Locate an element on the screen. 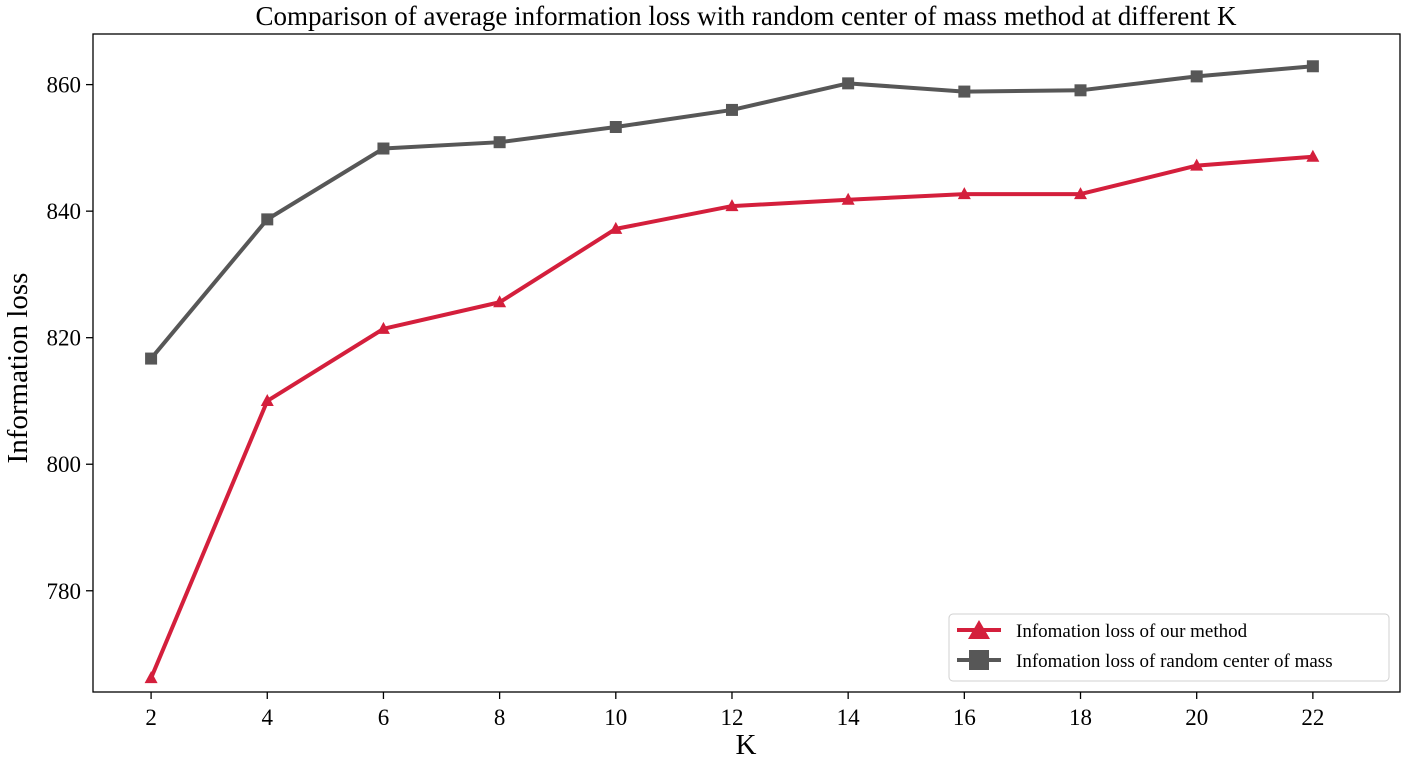 The width and height of the screenshot is (1405, 759). y-axis-ticks: 780 800 820 840 860 is located at coordinates (70, 338).